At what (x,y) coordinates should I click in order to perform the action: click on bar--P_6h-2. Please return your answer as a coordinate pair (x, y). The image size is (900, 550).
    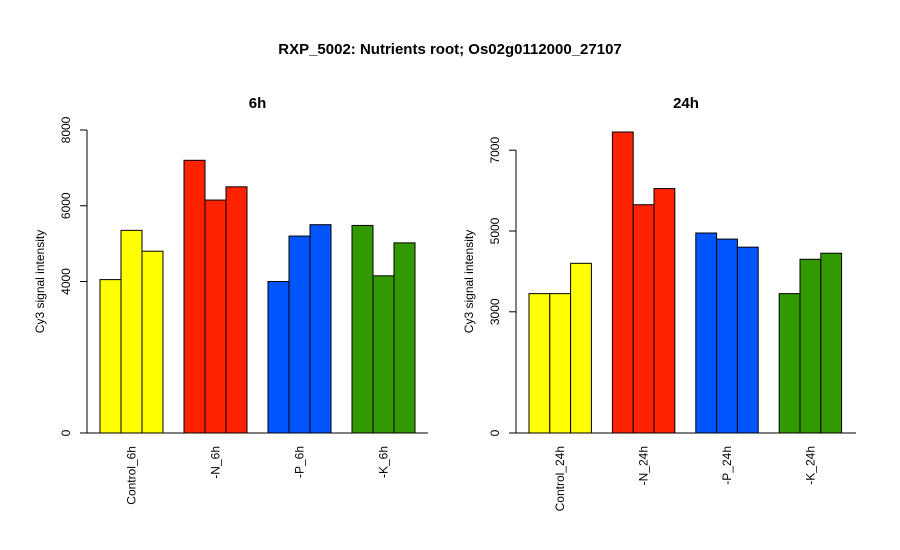
    Looking at the image, I should click on (299, 334).